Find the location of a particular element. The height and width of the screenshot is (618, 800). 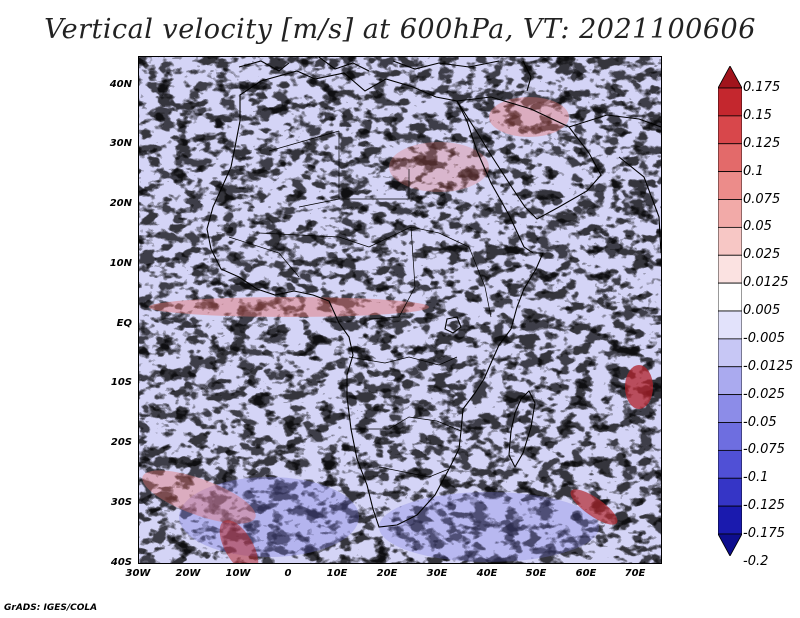

colorbar-label: -0.2 is located at coordinates (756, 561).